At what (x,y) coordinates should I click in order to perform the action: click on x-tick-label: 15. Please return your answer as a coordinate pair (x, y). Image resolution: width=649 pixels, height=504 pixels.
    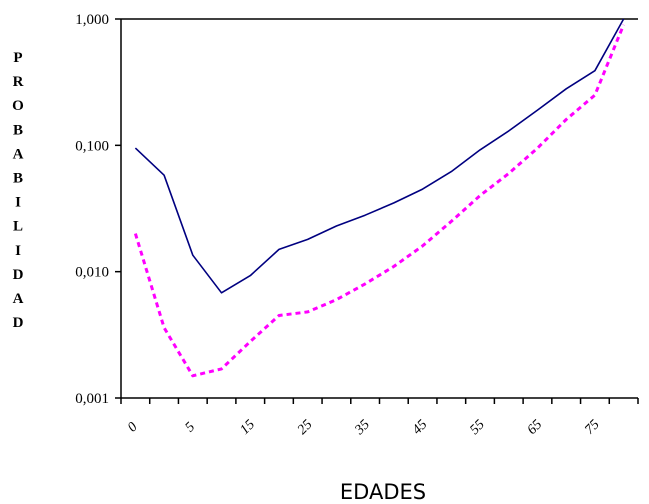
    Looking at the image, I should click on (248, 427).